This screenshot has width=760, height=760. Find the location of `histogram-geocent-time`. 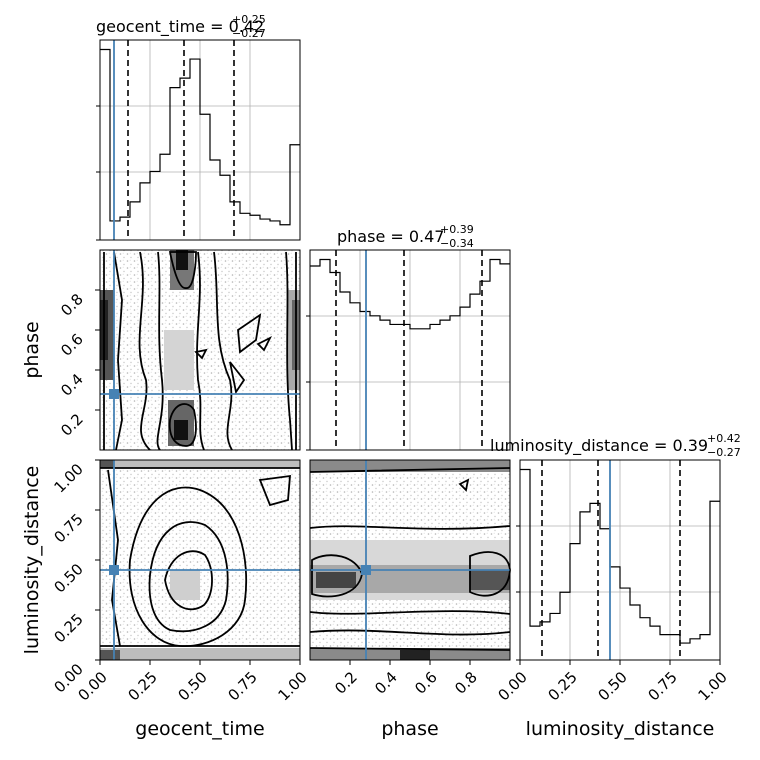

histogram-geocent-time is located at coordinates (198, 140).